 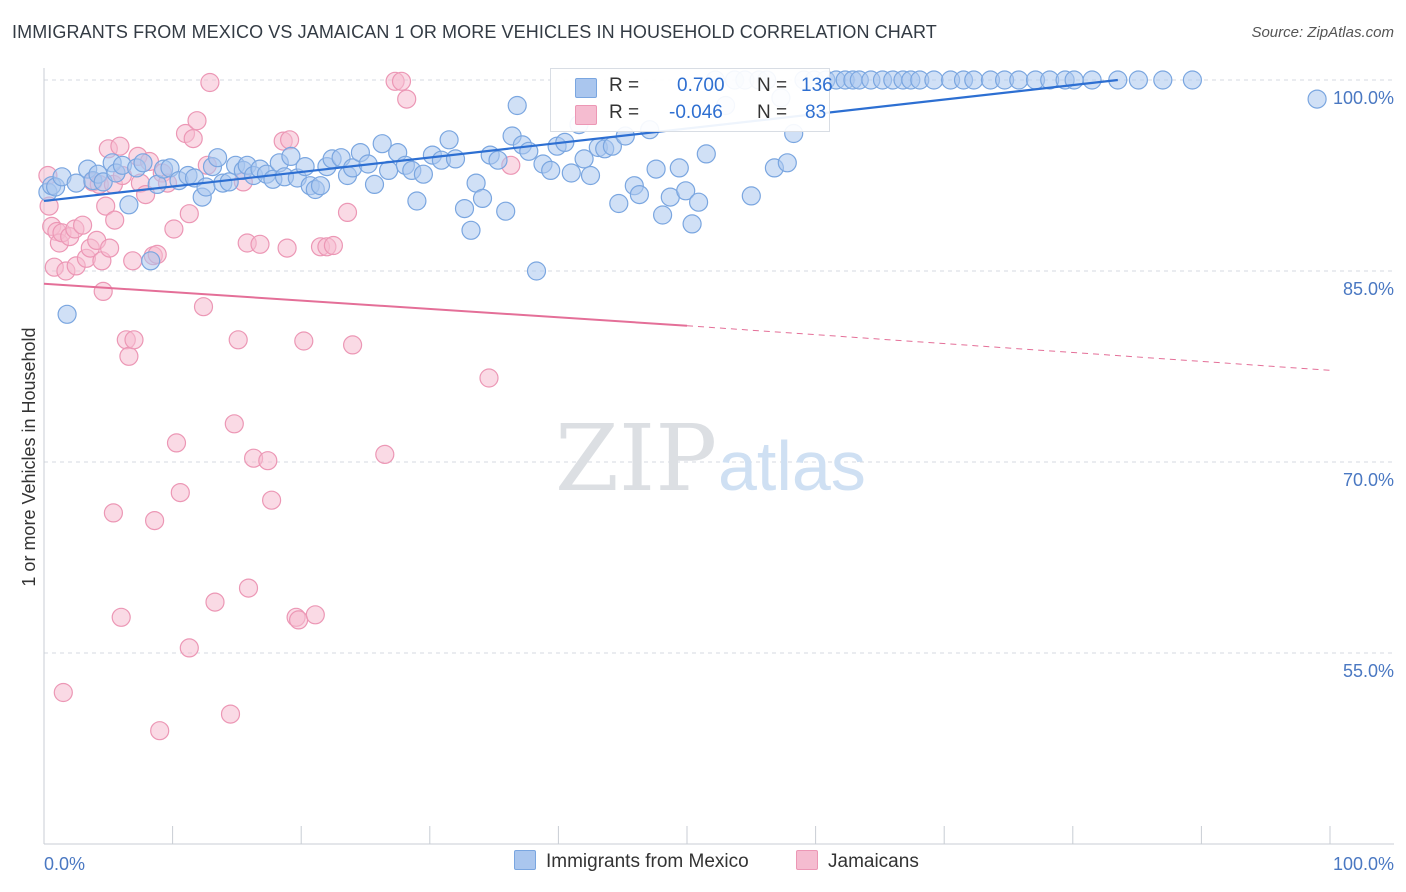 I want to click on x-tick-label: 0.0%, so click(x=64, y=864).